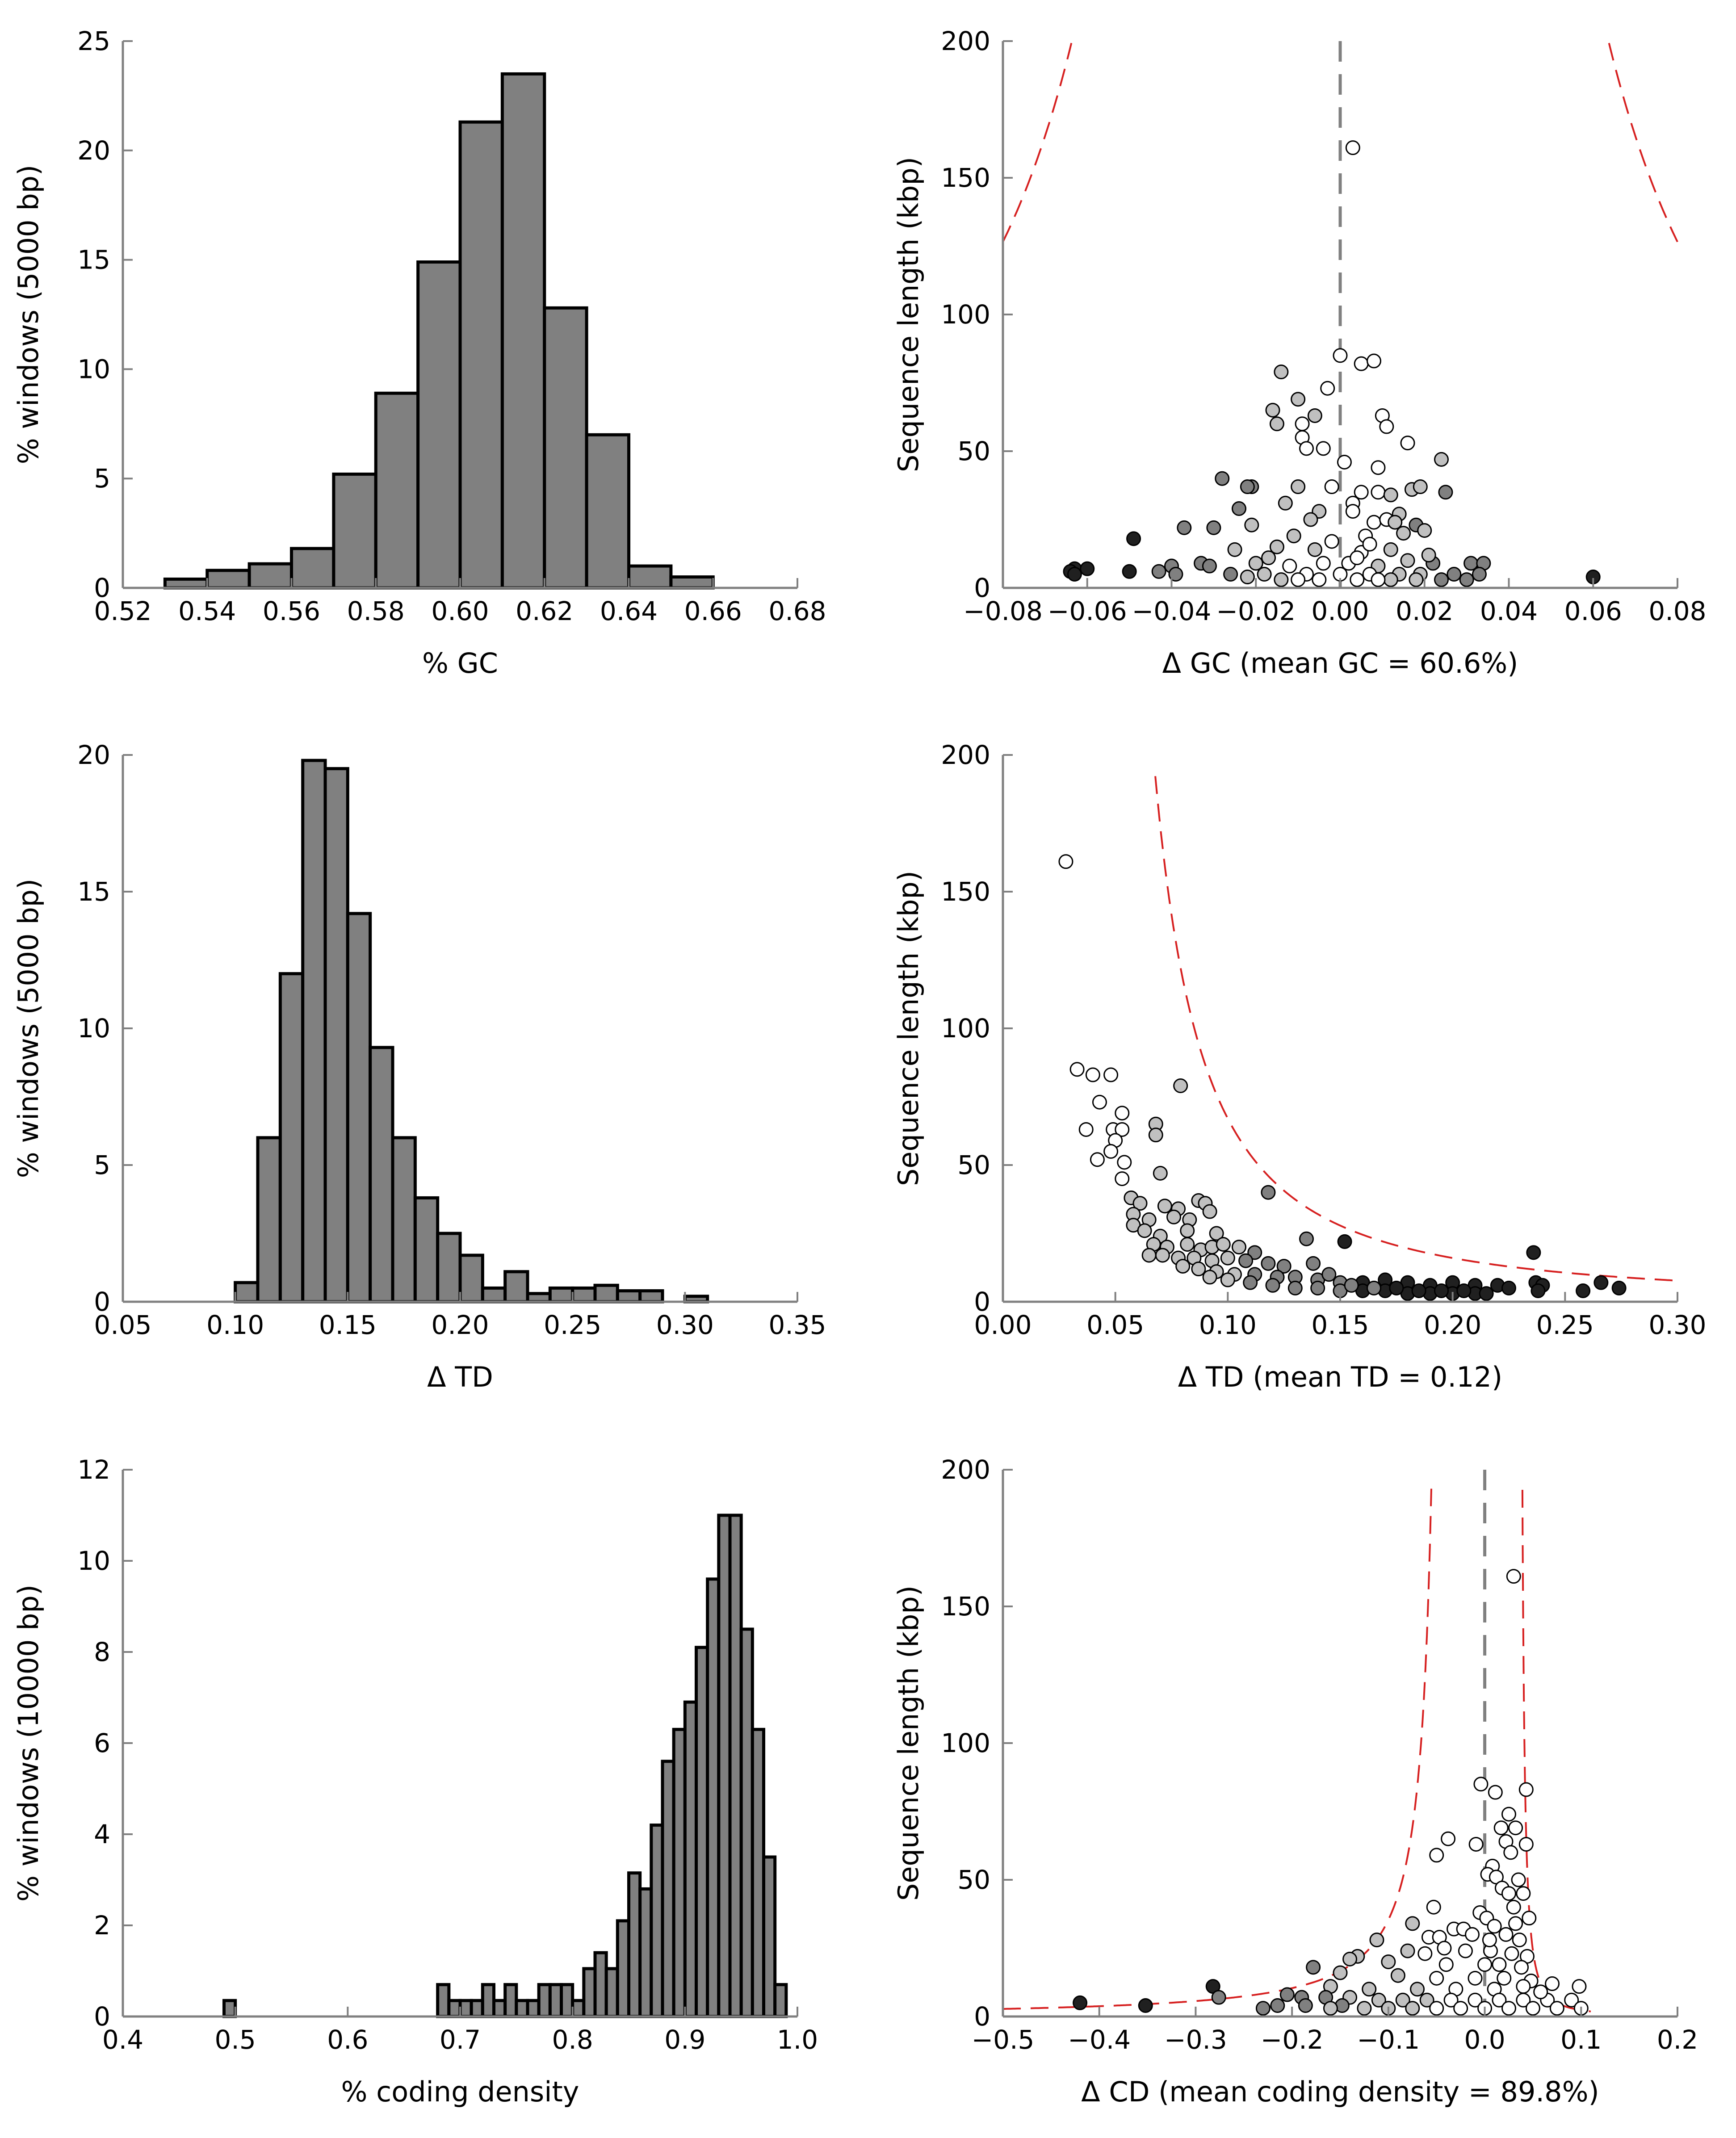 This screenshot has height=2138, width=1736. What do you see at coordinates (1565, 1325) in the screenshot?
I see `td-scatter-x-tick-label: 0.25` at bounding box center [1565, 1325].